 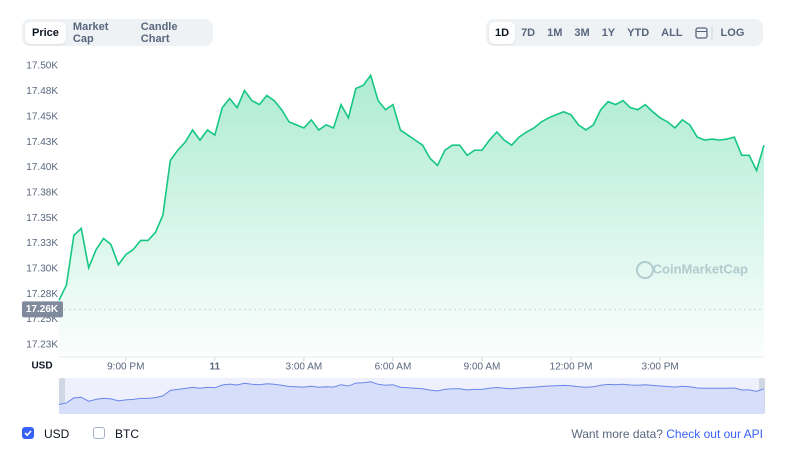 What do you see at coordinates (45, 32) in the screenshot?
I see `tab: Price` at bounding box center [45, 32].